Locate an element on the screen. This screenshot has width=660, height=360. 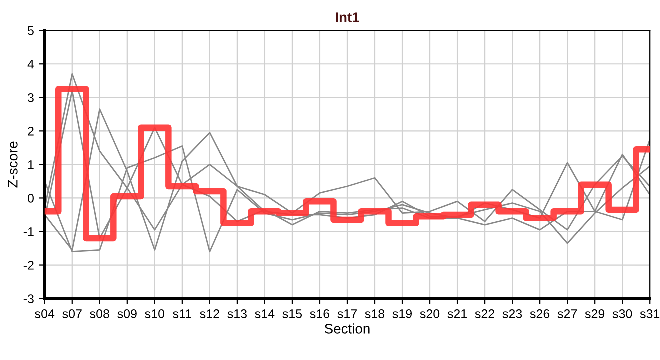
x-tick-label: s31 is located at coordinates (650, 314).